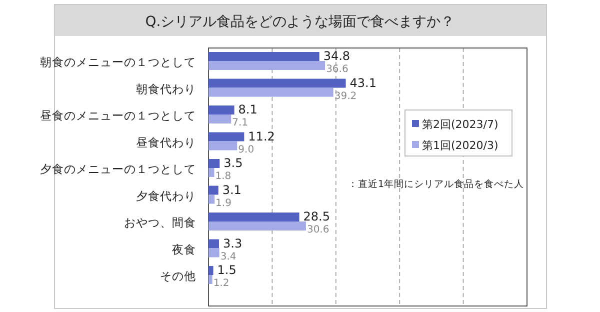 The height and width of the screenshot is (312, 600). What do you see at coordinates (248, 109) in the screenshot?
I see `data-label: 8.1` at bounding box center [248, 109].